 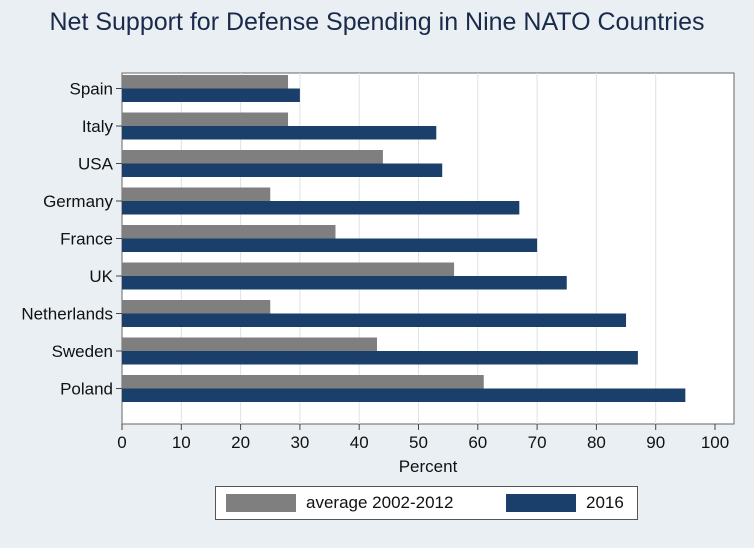 What do you see at coordinates (537, 442) in the screenshot?
I see `x-tick-label-70: 70` at bounding box center [537, 442].